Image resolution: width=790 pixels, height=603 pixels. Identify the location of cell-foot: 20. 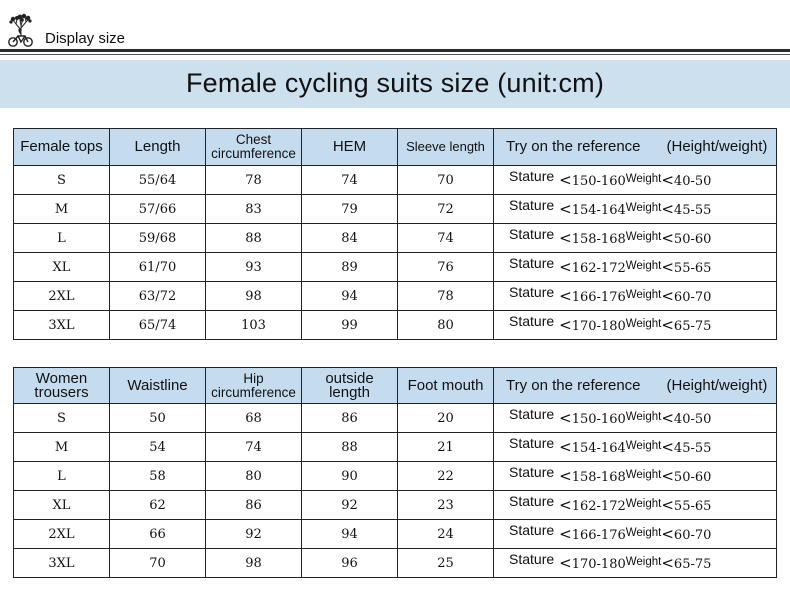
(445, 418).